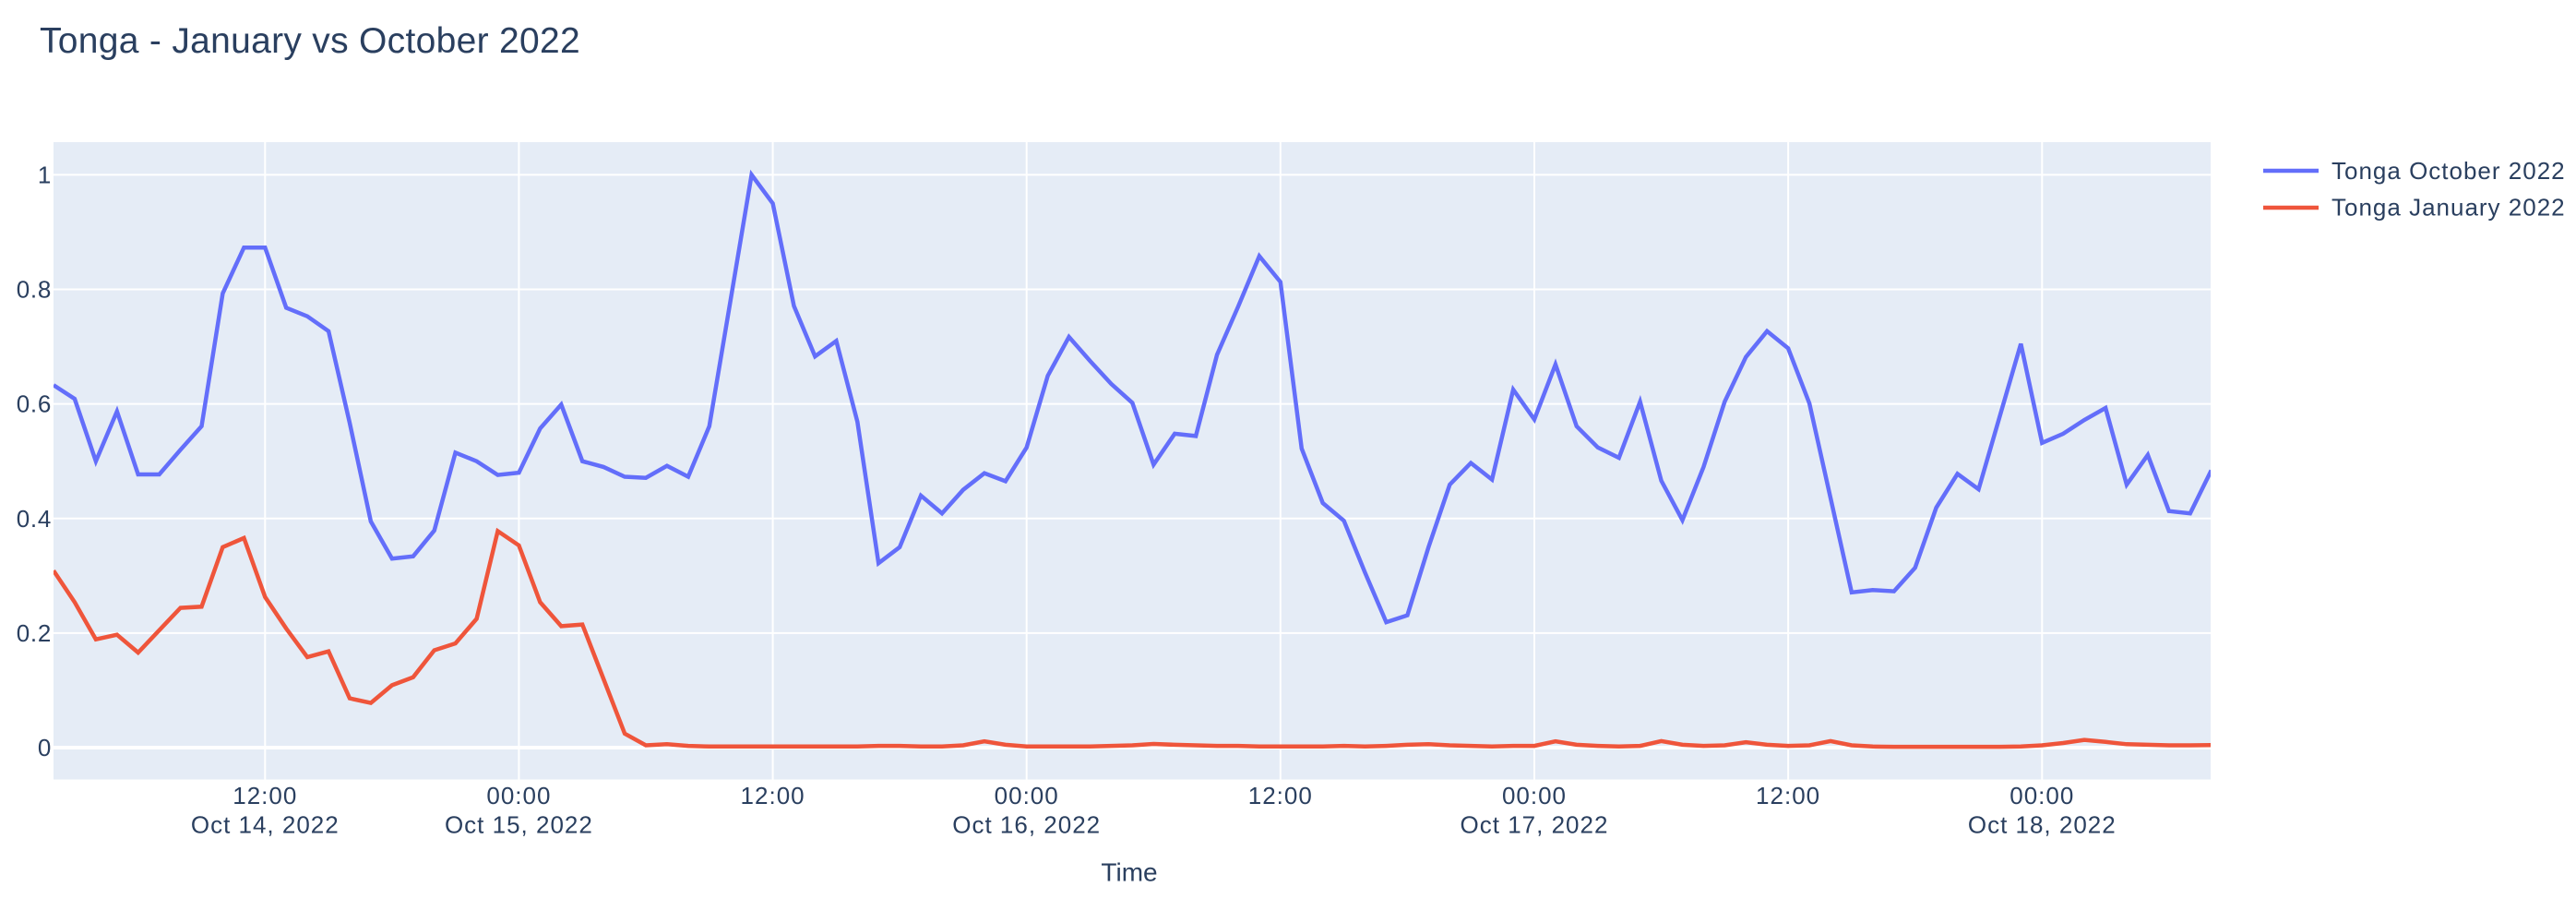 The image size is (2576, 899). I want to click on svg-text: 1, so click(45, 174).